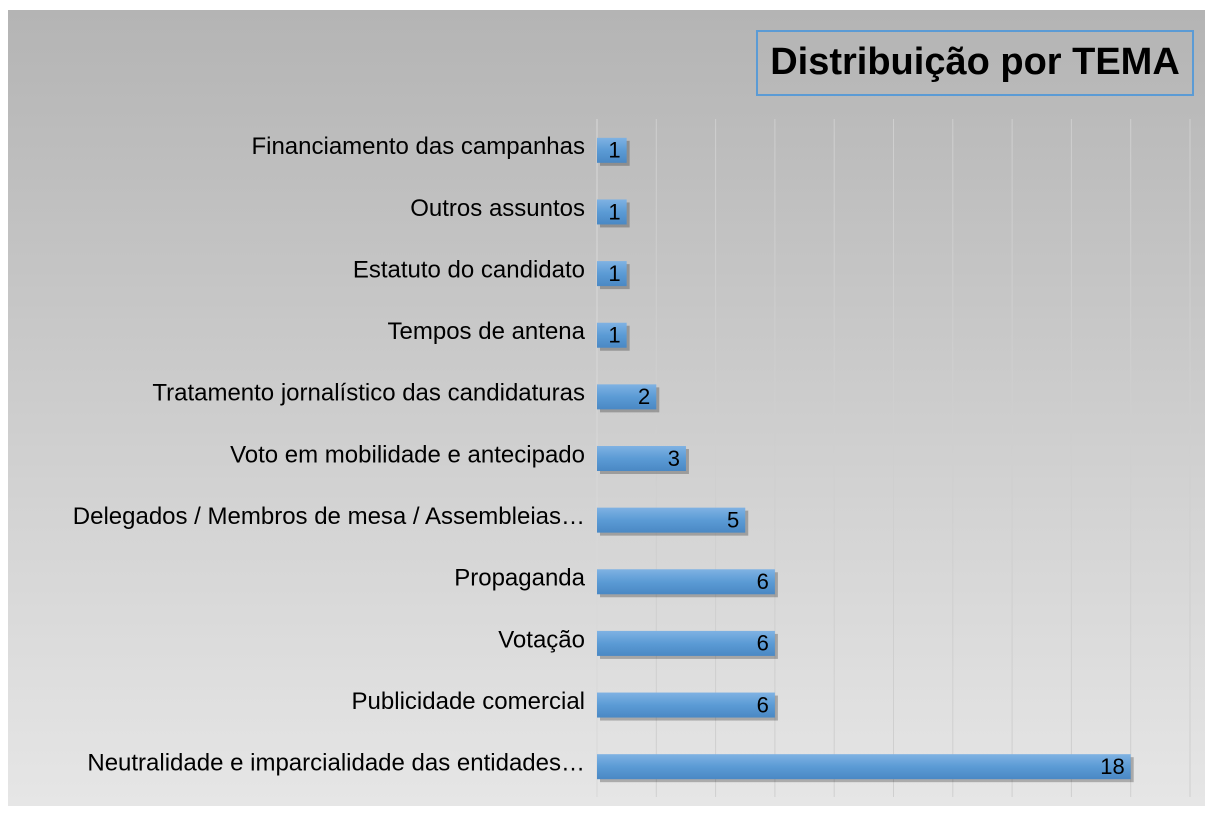 Image resolution: width=1209 pixels, height=822 pixels. Describe the element at coordinates (368, 393) in the screenshot. I see `y-tick-label: Tratamento jornalístico das candidaturas` at that location.